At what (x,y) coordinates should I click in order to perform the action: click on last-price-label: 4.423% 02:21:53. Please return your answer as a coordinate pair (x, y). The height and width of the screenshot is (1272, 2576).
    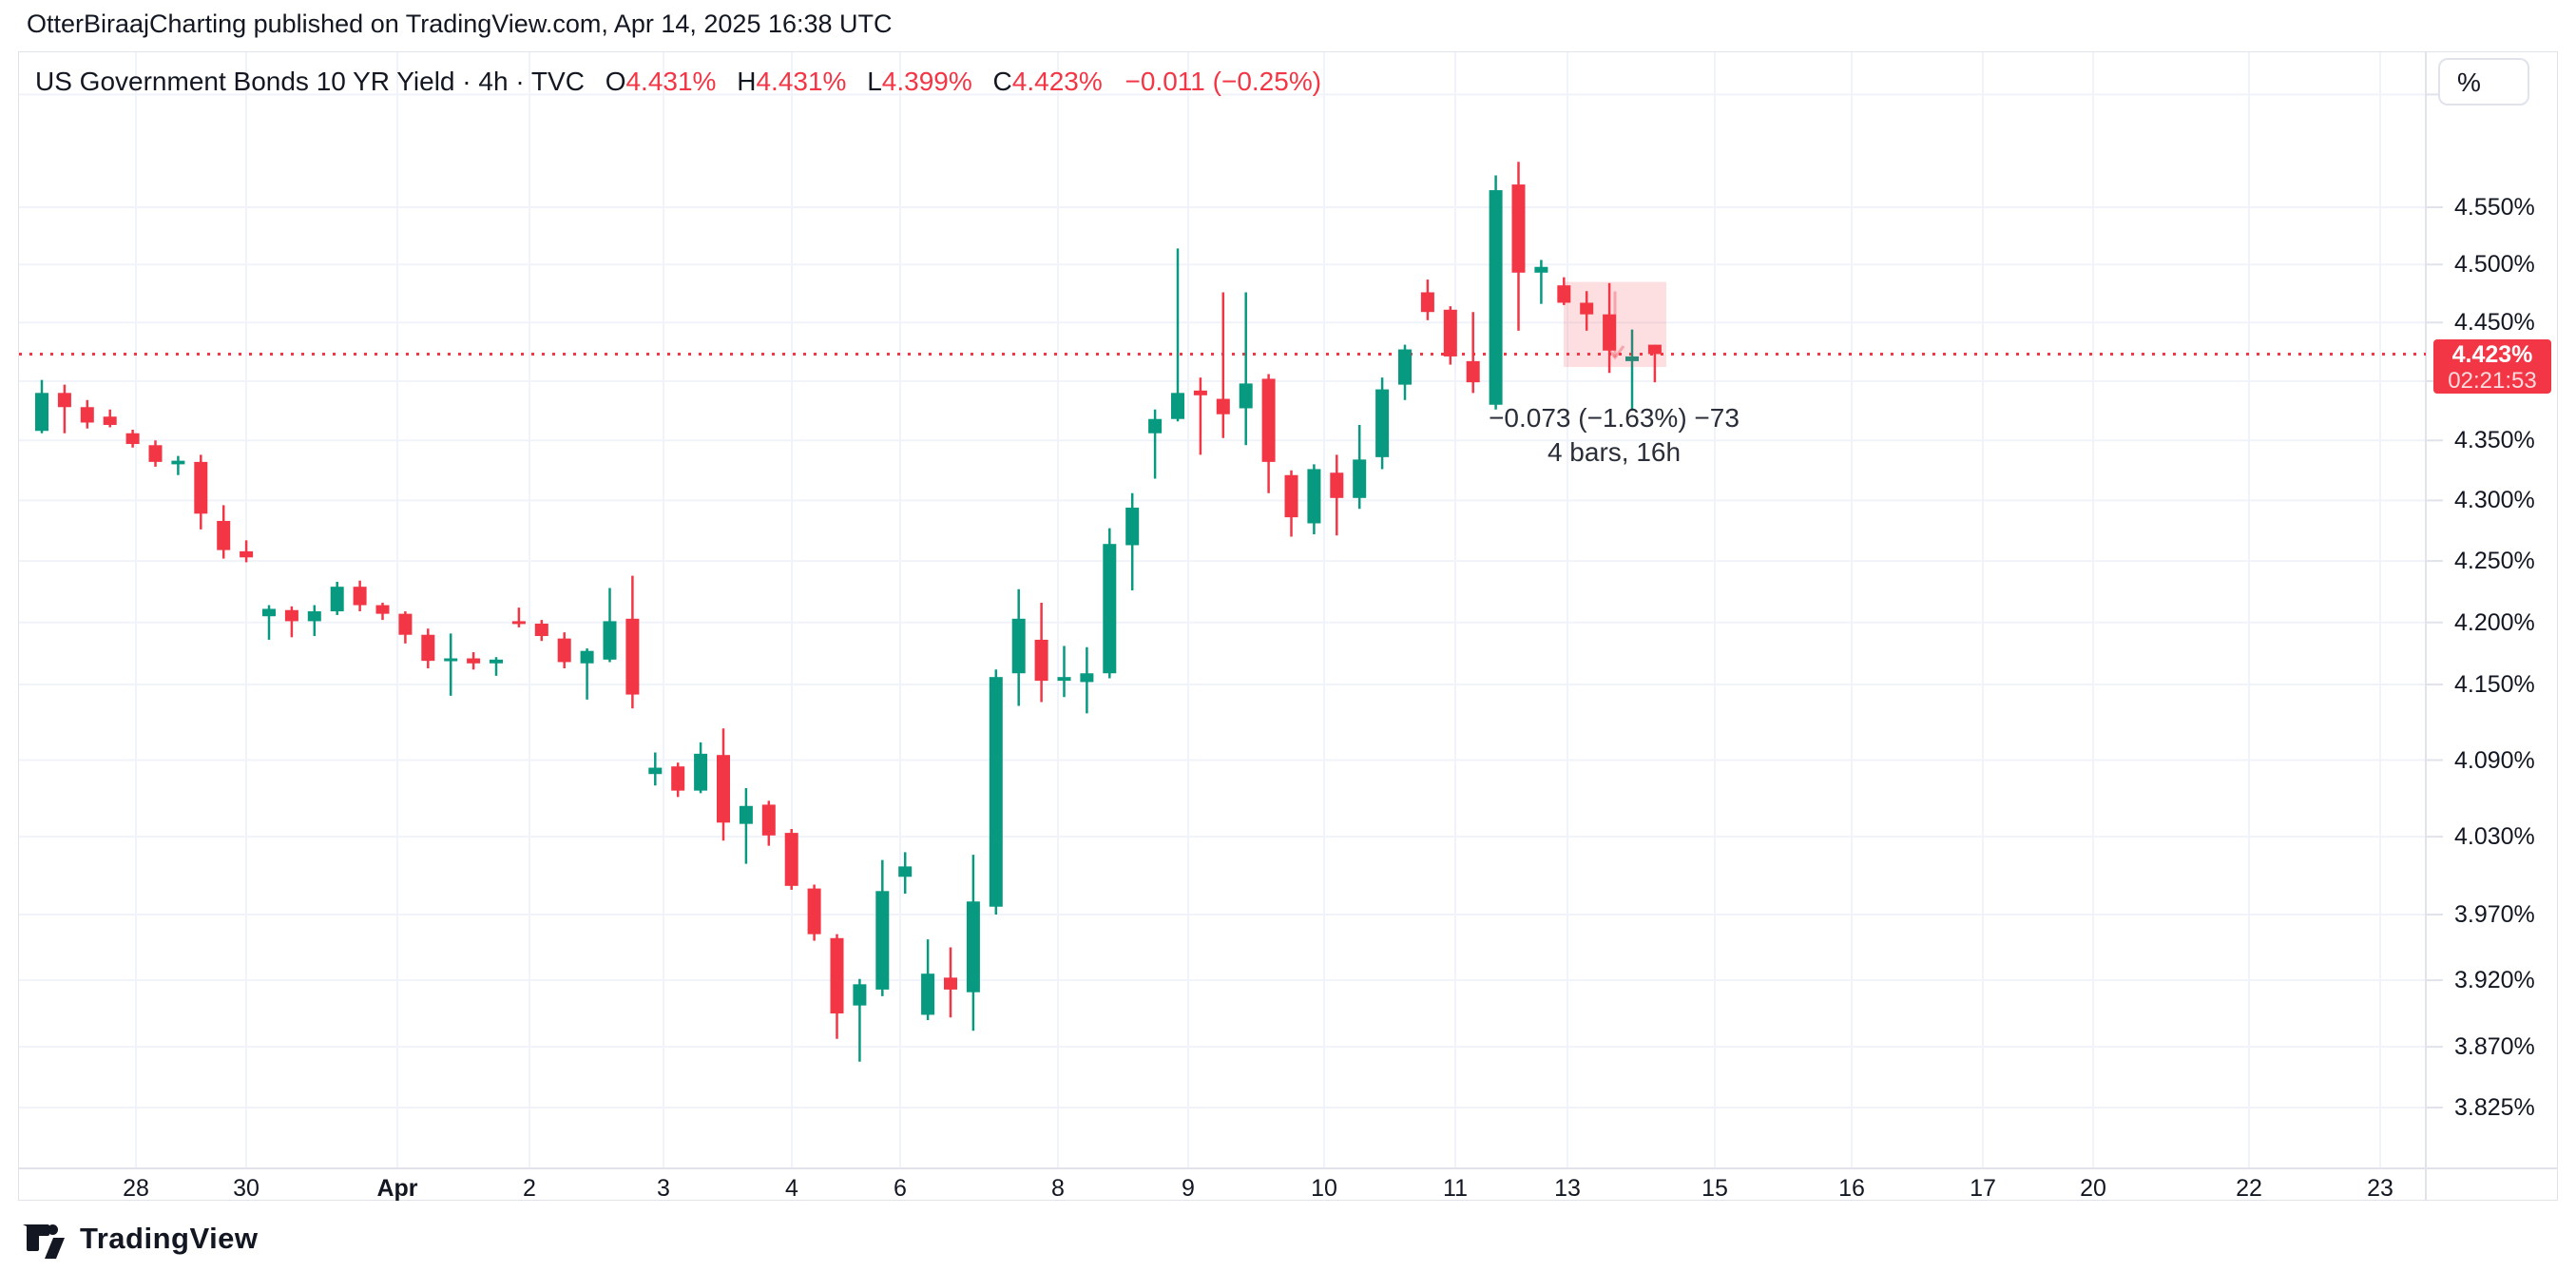
    Looking at the image, I should click on (2492, 366).